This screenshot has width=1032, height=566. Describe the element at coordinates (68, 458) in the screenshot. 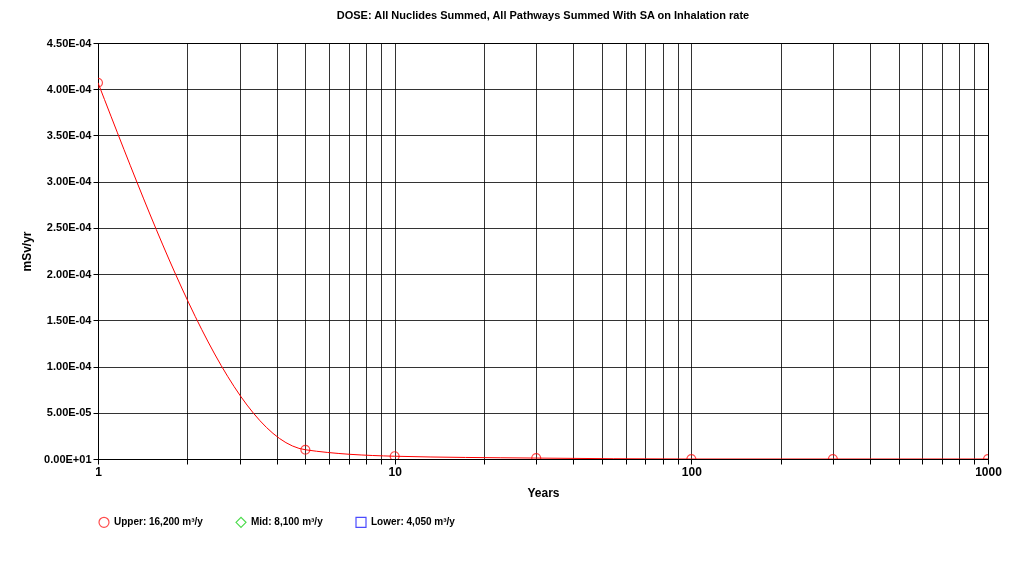

I see `y-tick-label: 0.00E+01` at that location.